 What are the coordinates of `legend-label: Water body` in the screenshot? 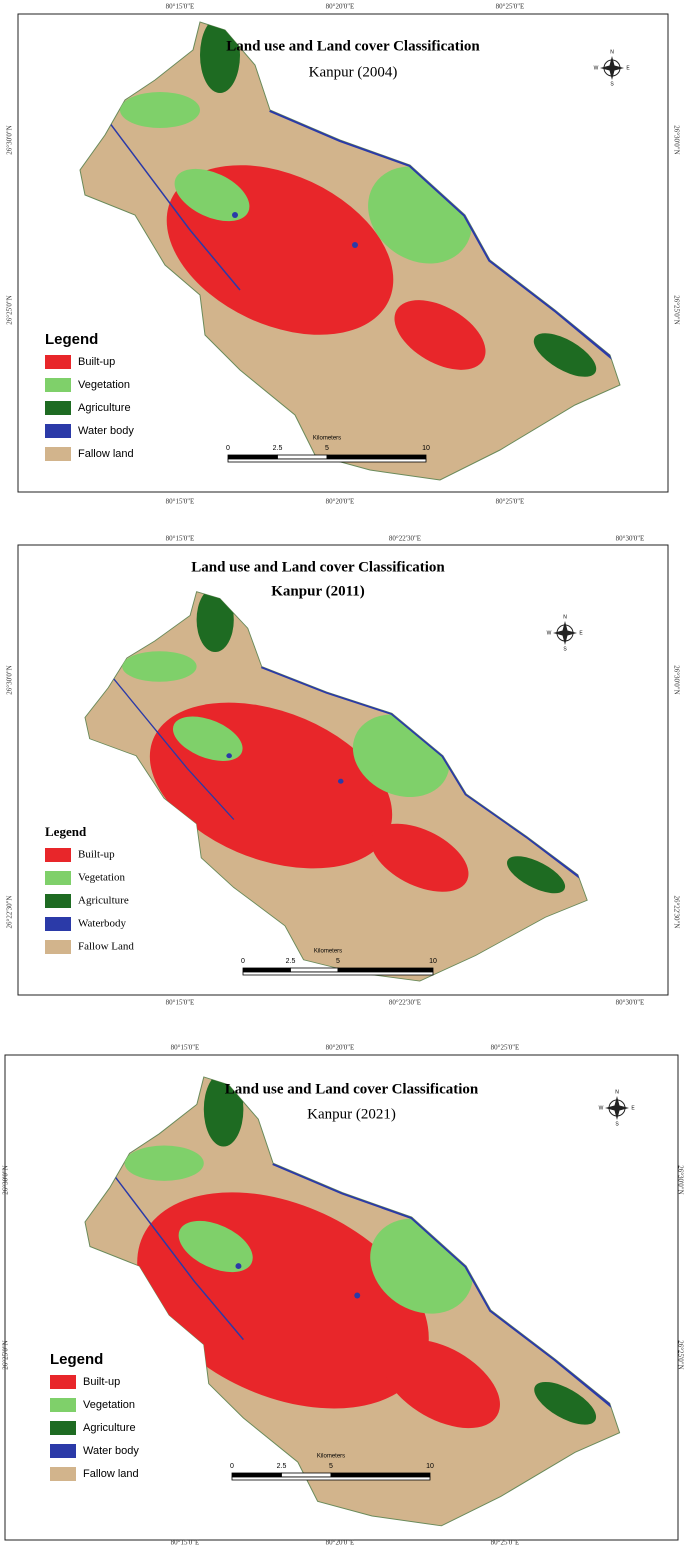 It's located at (106, 431).